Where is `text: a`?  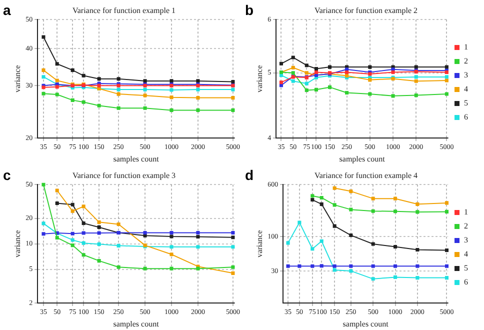
text: a is located at coordinates (7, 10).